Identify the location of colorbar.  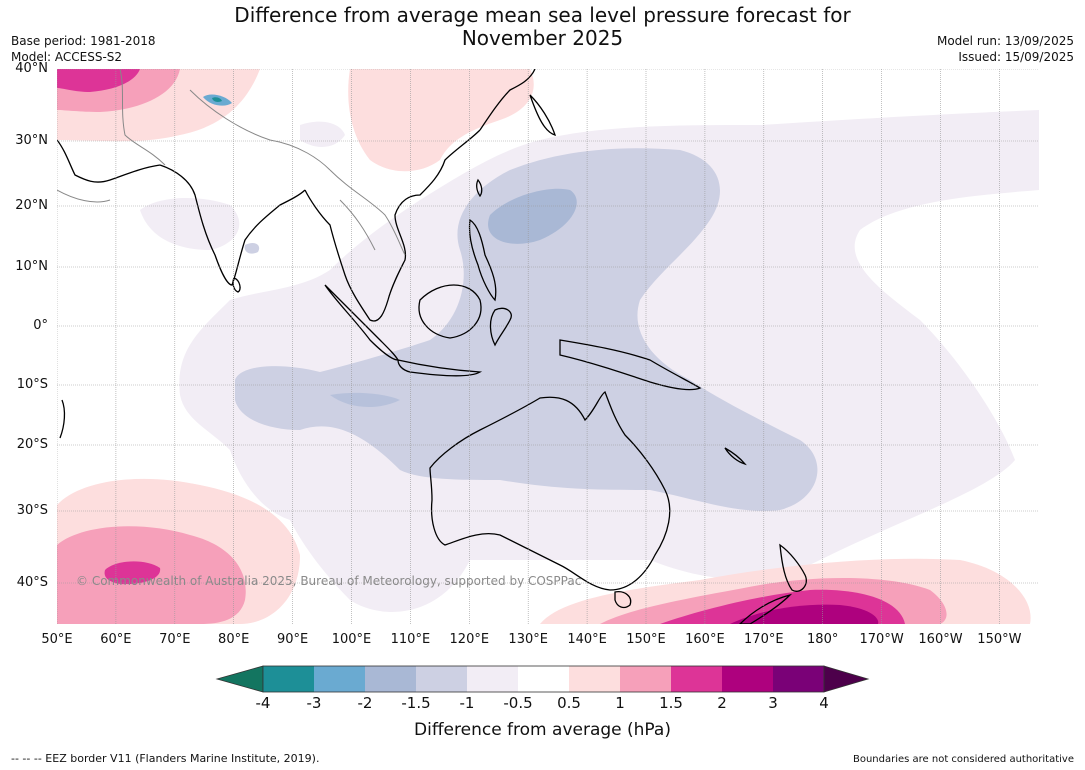
(542, 679).